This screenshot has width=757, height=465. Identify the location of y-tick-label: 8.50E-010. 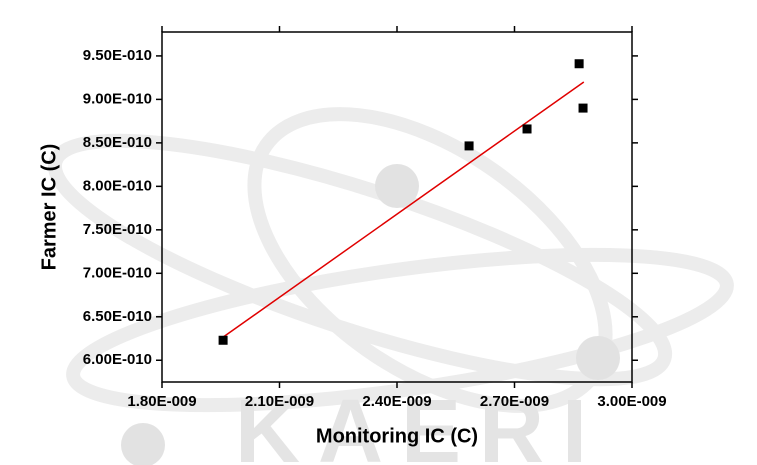
(117, 142).